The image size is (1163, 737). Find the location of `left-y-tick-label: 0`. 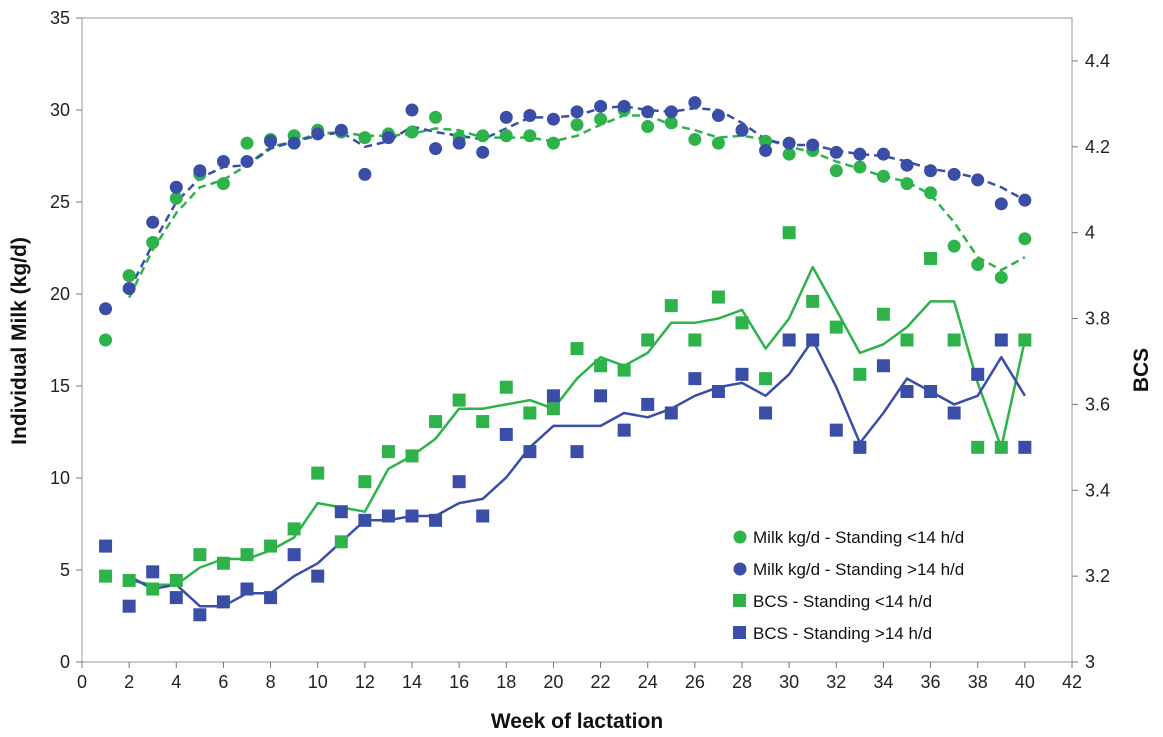

left-y-tick-label: 0 is located at coordinates (65, 662).